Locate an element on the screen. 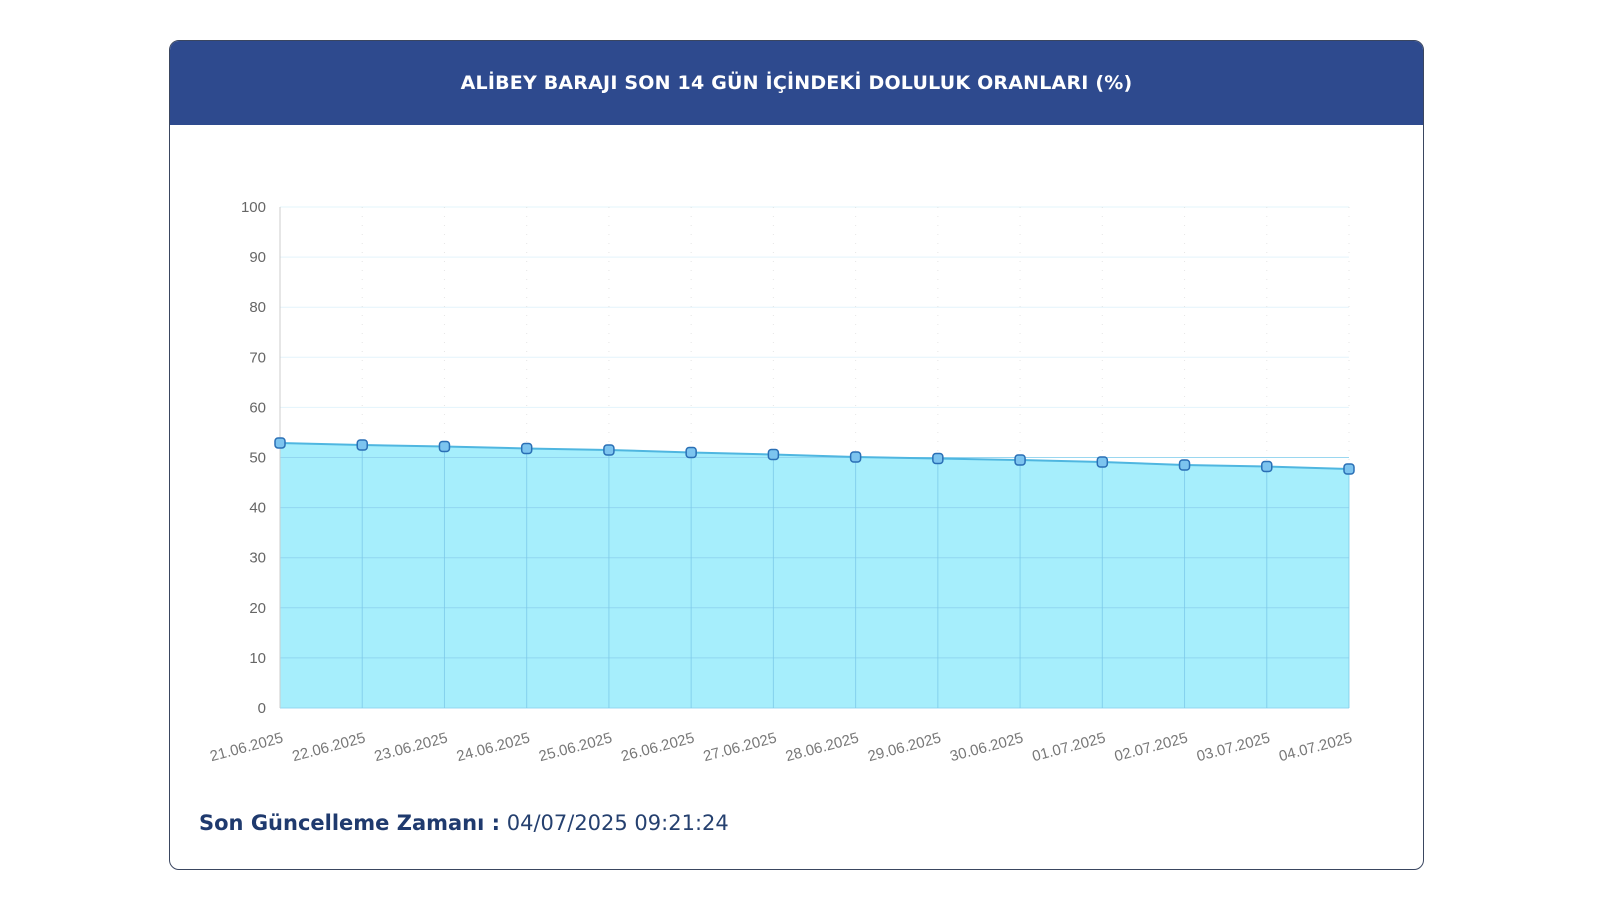 Image resolution: width=1600 pixels, height=900 pixels. y-tick-label: 0 is located at coordinates (262, 708).